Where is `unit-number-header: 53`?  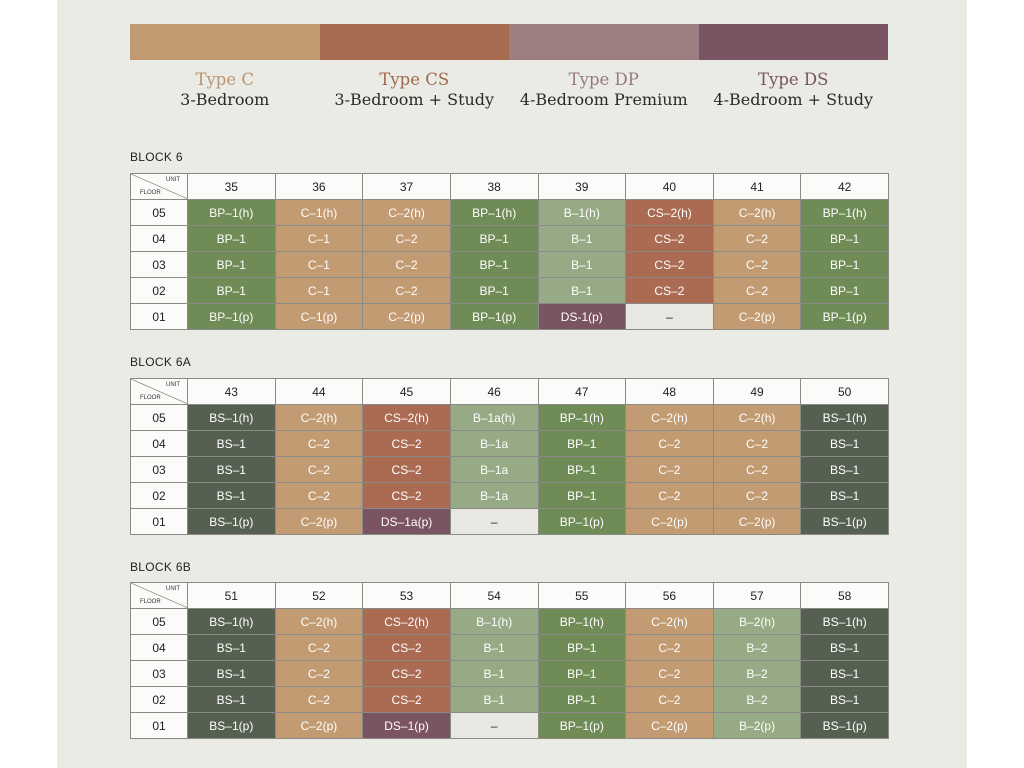 unit-number-header: 53 is located at coordinates (406, 595).